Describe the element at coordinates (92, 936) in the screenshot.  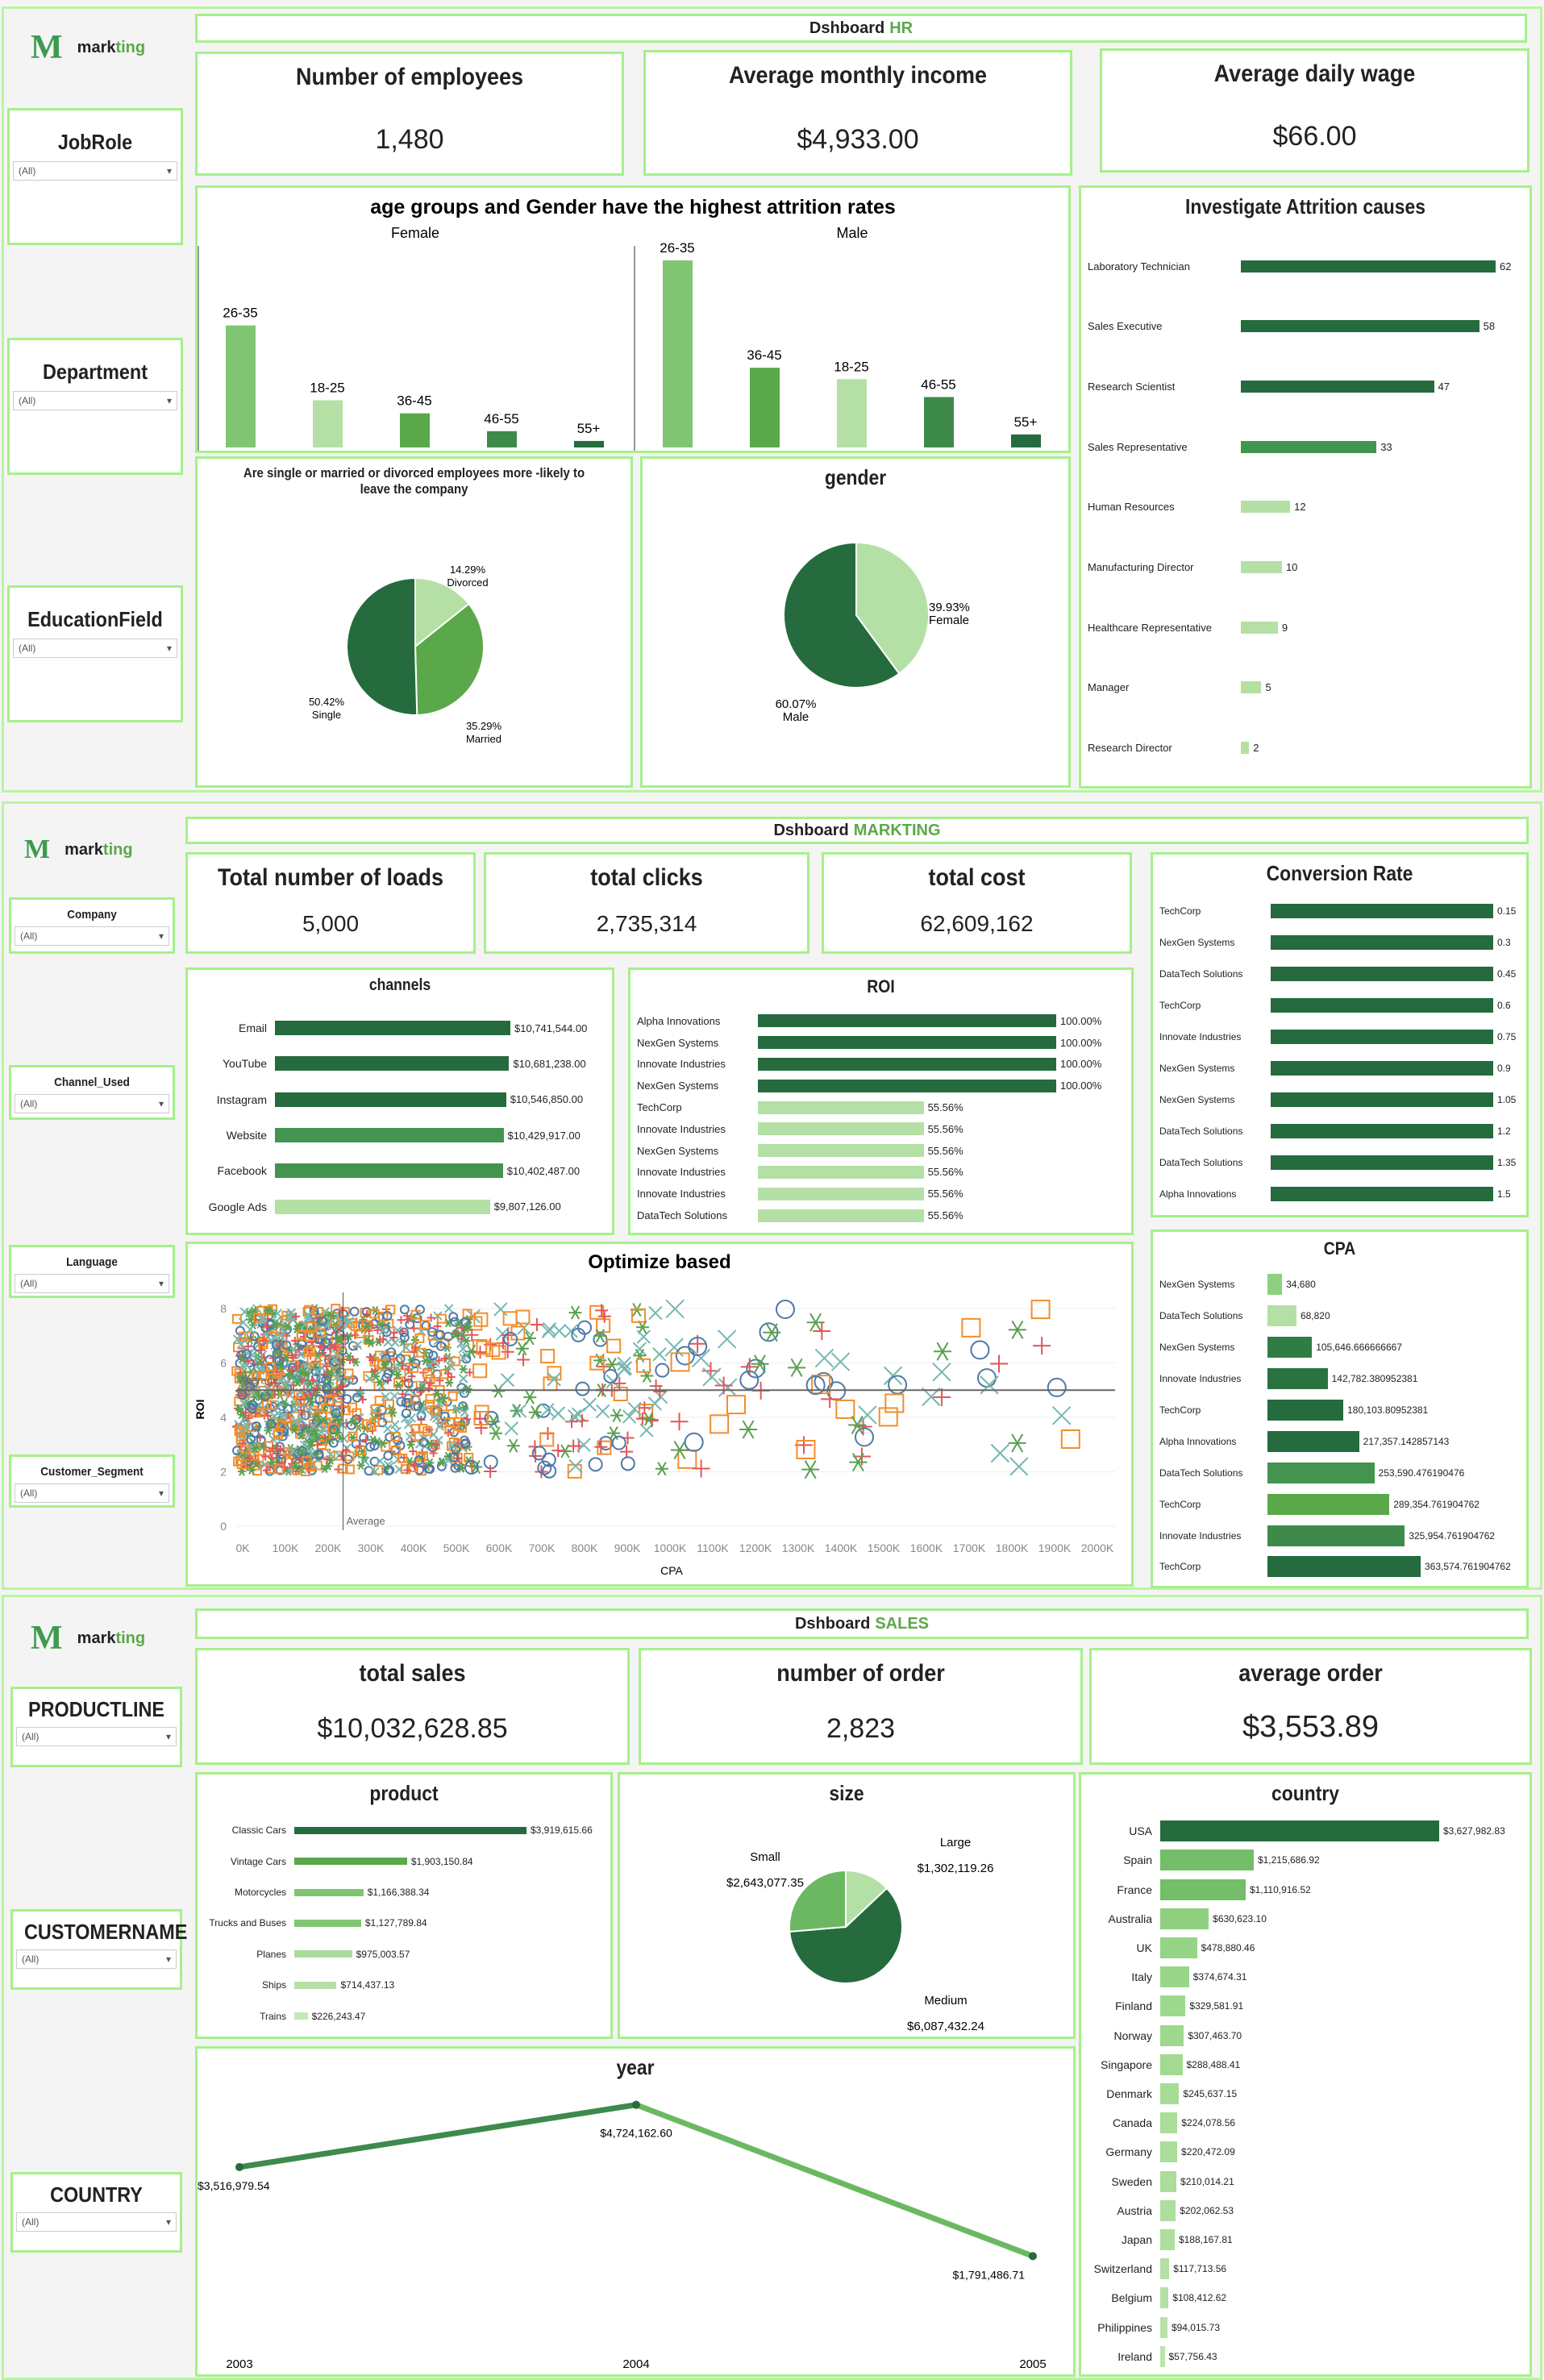
I see `company-dropdown: (All) ▾` at that location.